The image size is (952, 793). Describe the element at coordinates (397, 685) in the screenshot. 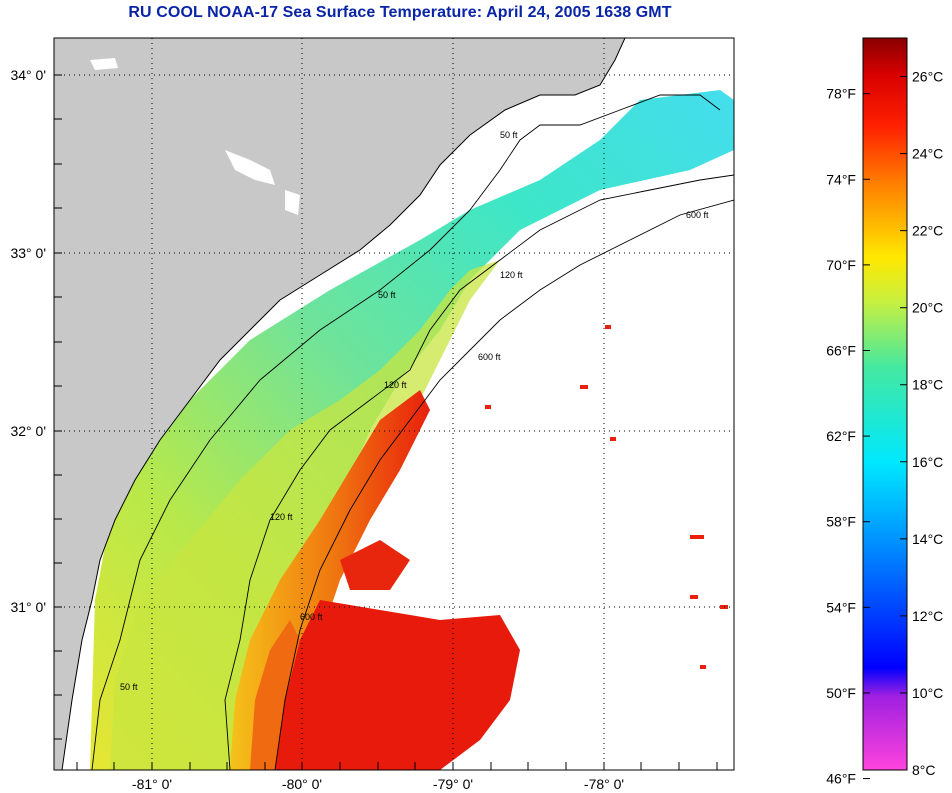

I see `gulf-stream-core` at that location.